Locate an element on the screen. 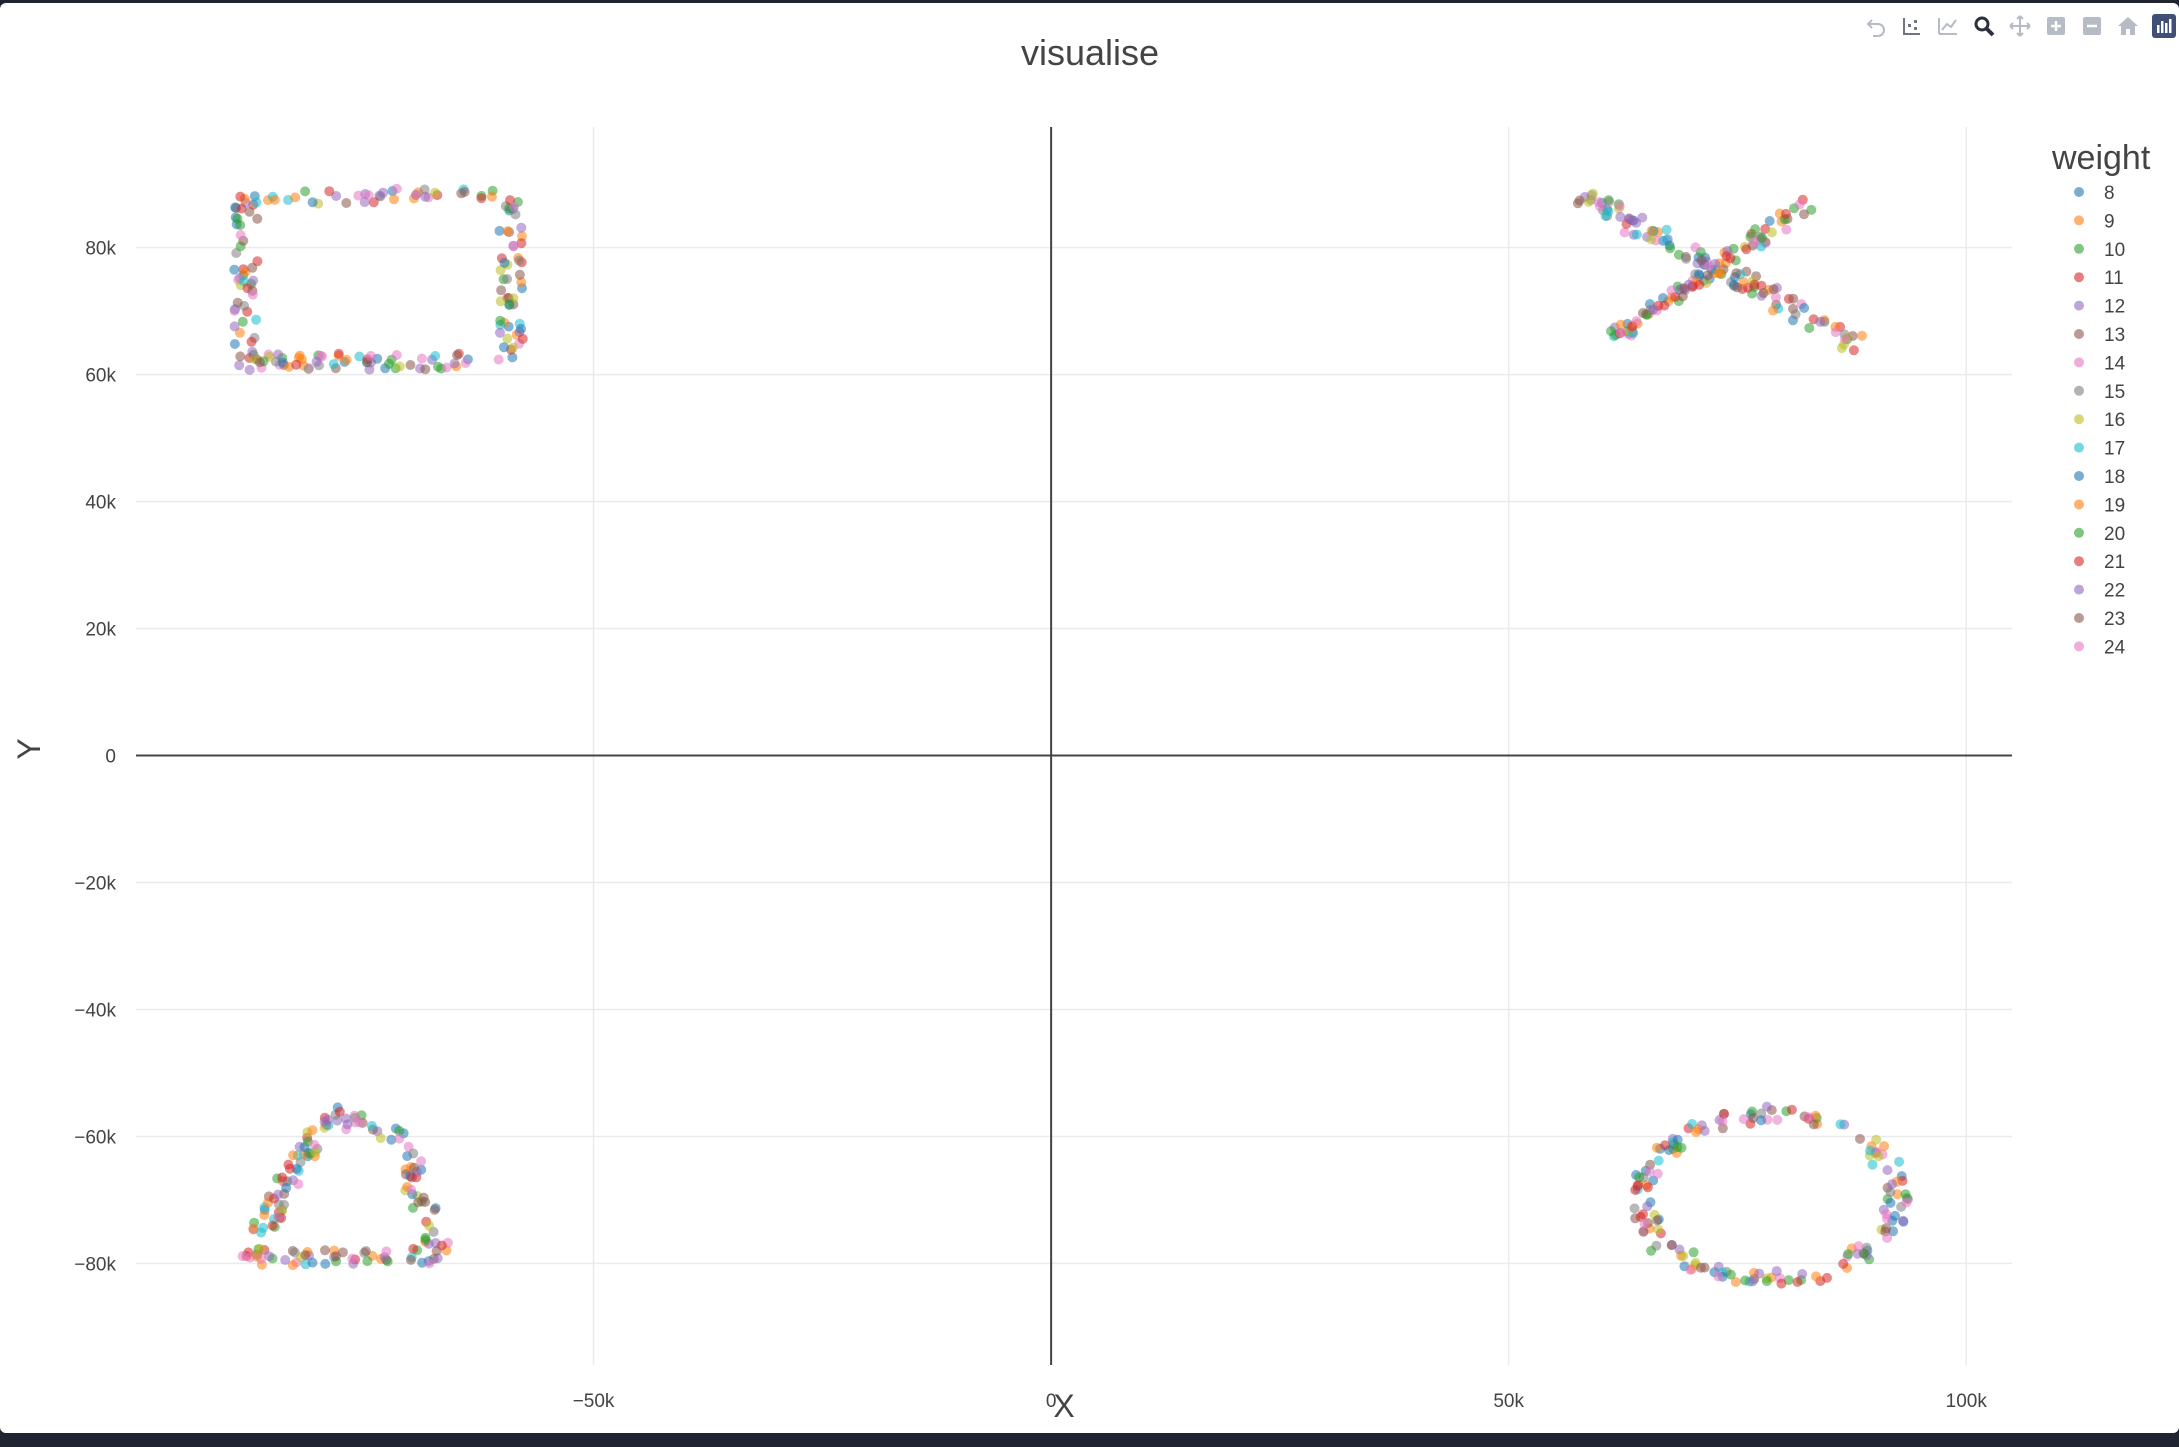 This screenshot has height=1447, width=2179. legend-item: 17 is located at coordinates (2099, 449).